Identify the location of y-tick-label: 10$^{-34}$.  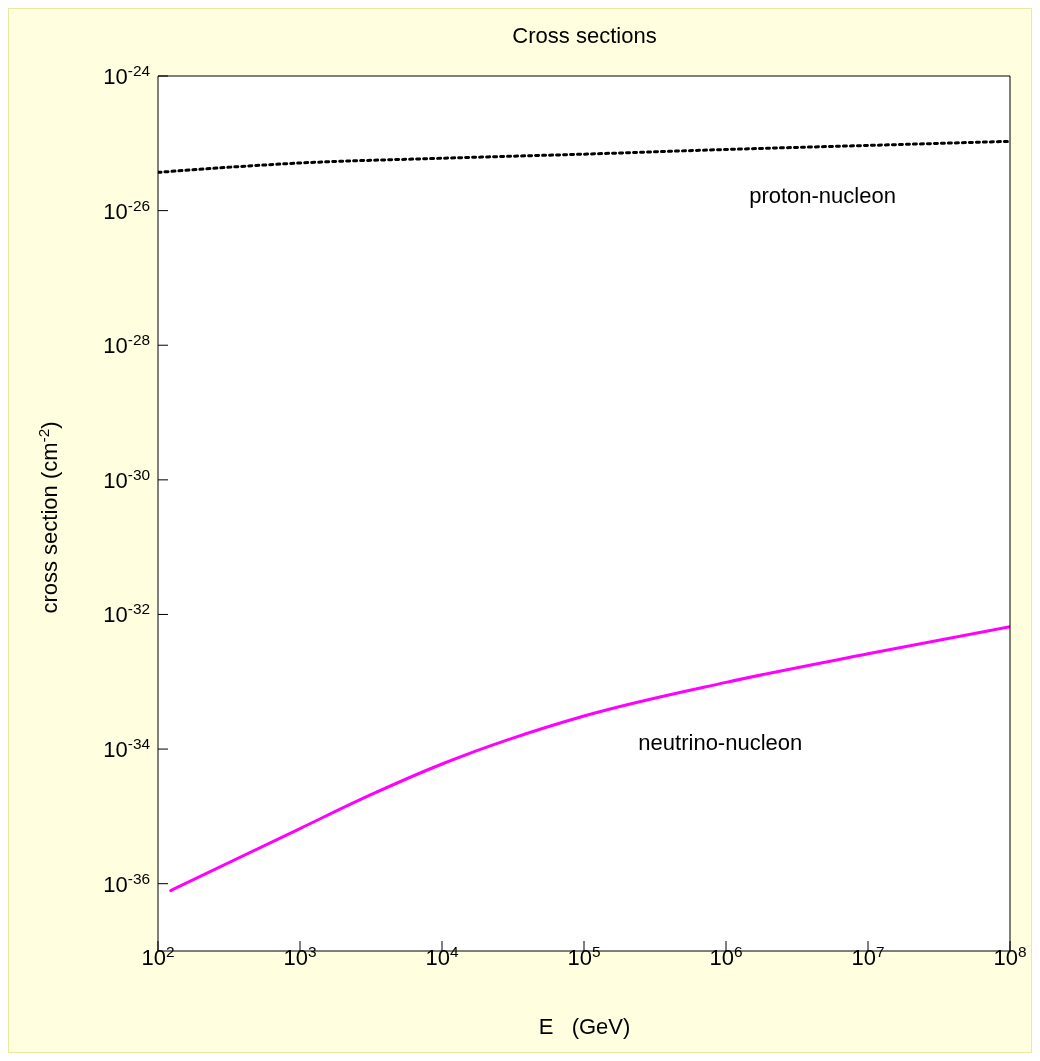
(127, 748).